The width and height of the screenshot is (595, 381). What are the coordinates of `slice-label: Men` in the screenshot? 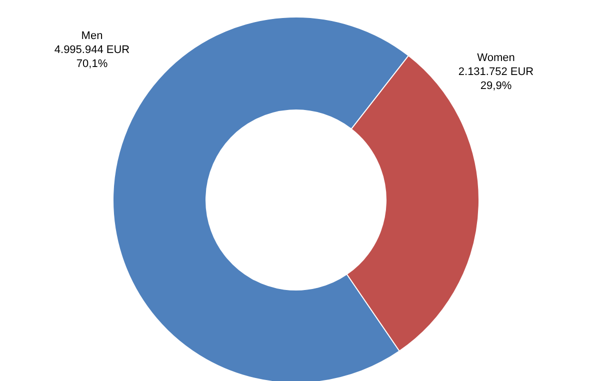 It's located at (92, 36).